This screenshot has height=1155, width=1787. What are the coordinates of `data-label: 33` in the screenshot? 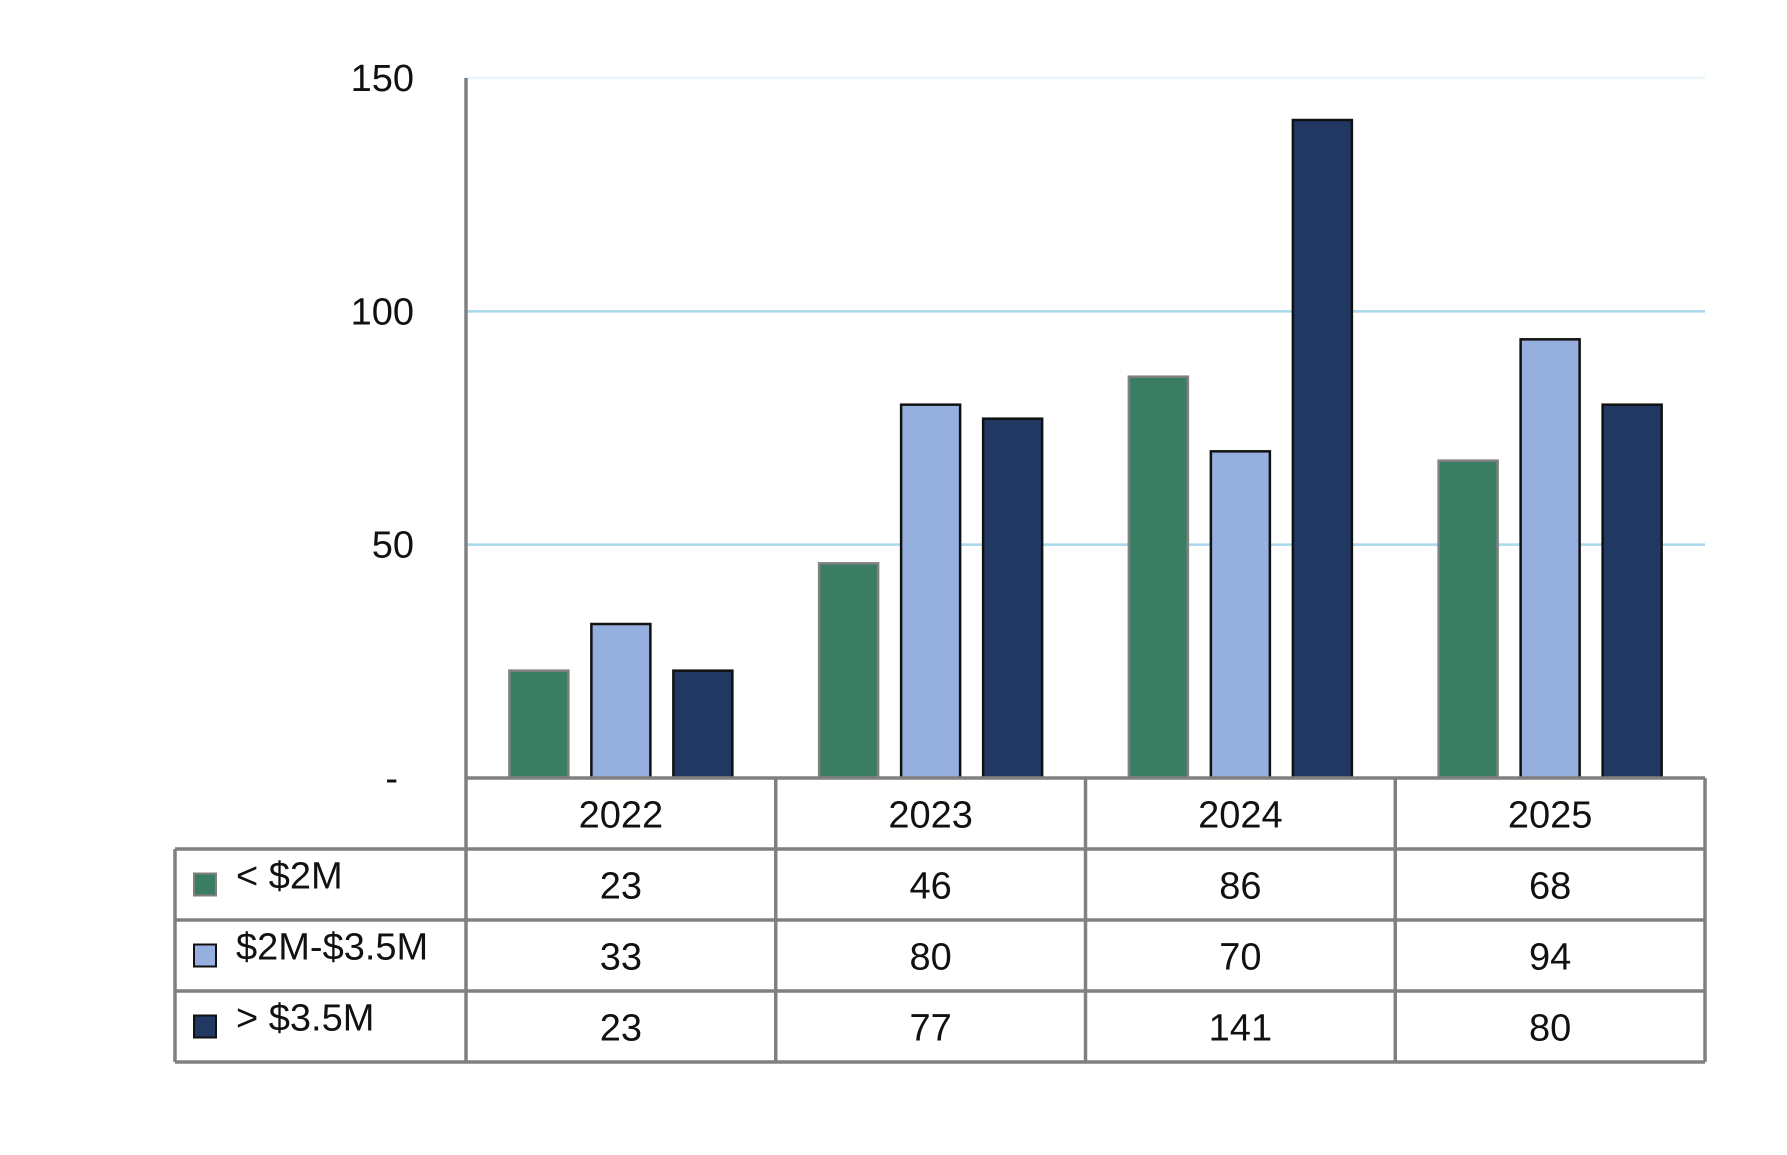 It's located at (621, 958).